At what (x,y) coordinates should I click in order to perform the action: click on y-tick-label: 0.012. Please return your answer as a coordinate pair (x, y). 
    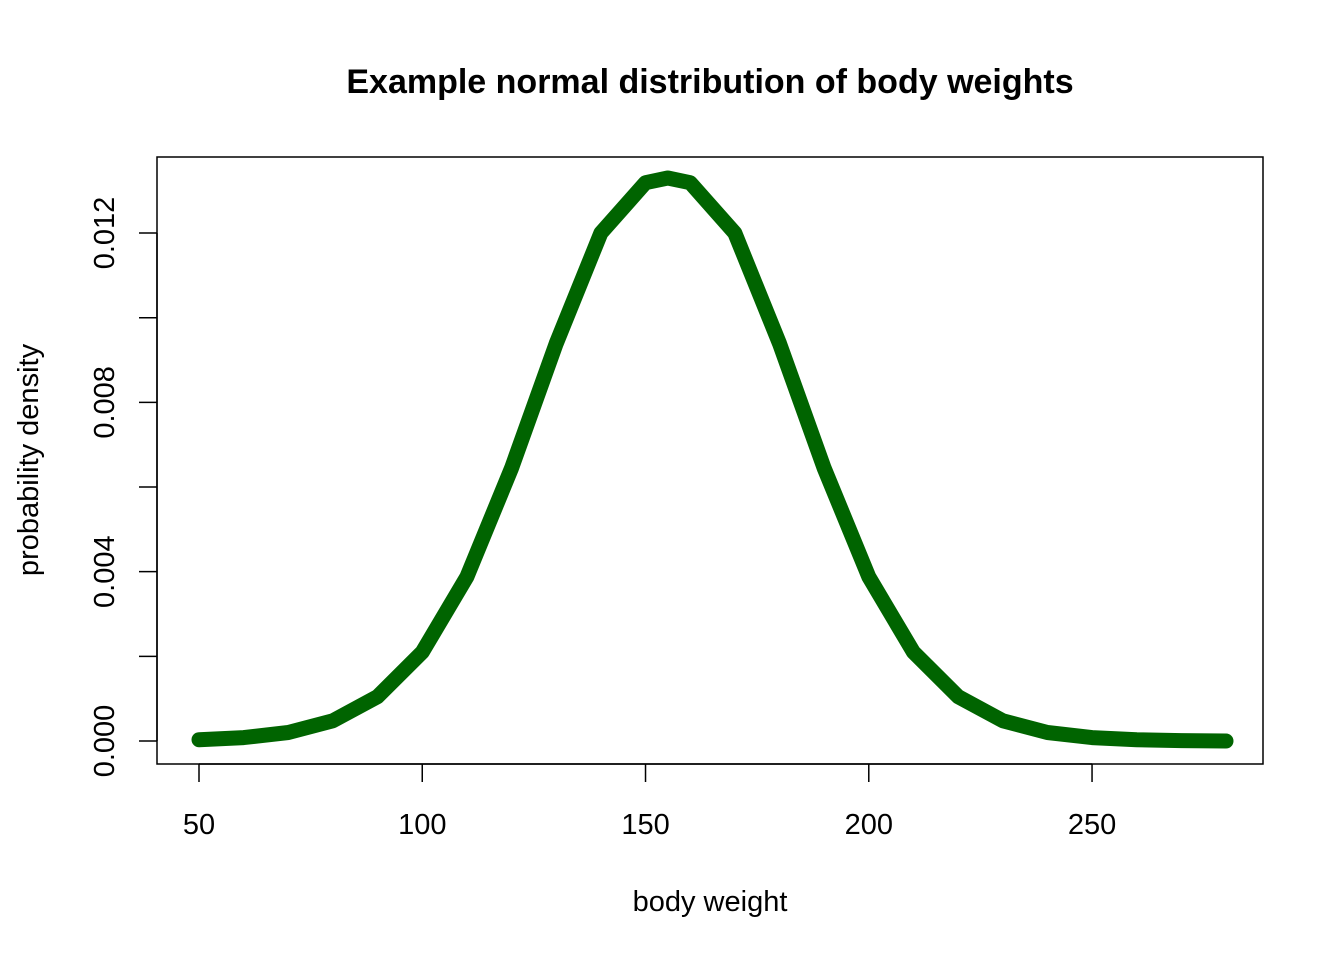
    Looking at the image, I should click on (105, 233).